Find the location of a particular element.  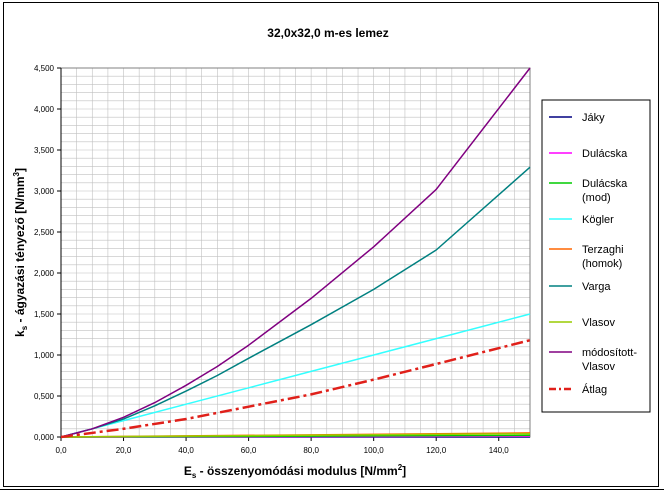

y-axis-title: ks - ágyazási tényező [N/mm3] is located at coordinates (20, 252).